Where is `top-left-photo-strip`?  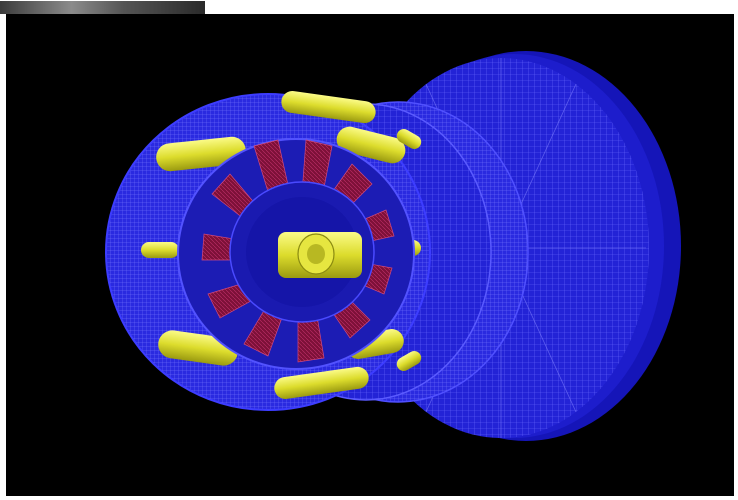 top-left-photo-strip is located at coordinates (102, 7).